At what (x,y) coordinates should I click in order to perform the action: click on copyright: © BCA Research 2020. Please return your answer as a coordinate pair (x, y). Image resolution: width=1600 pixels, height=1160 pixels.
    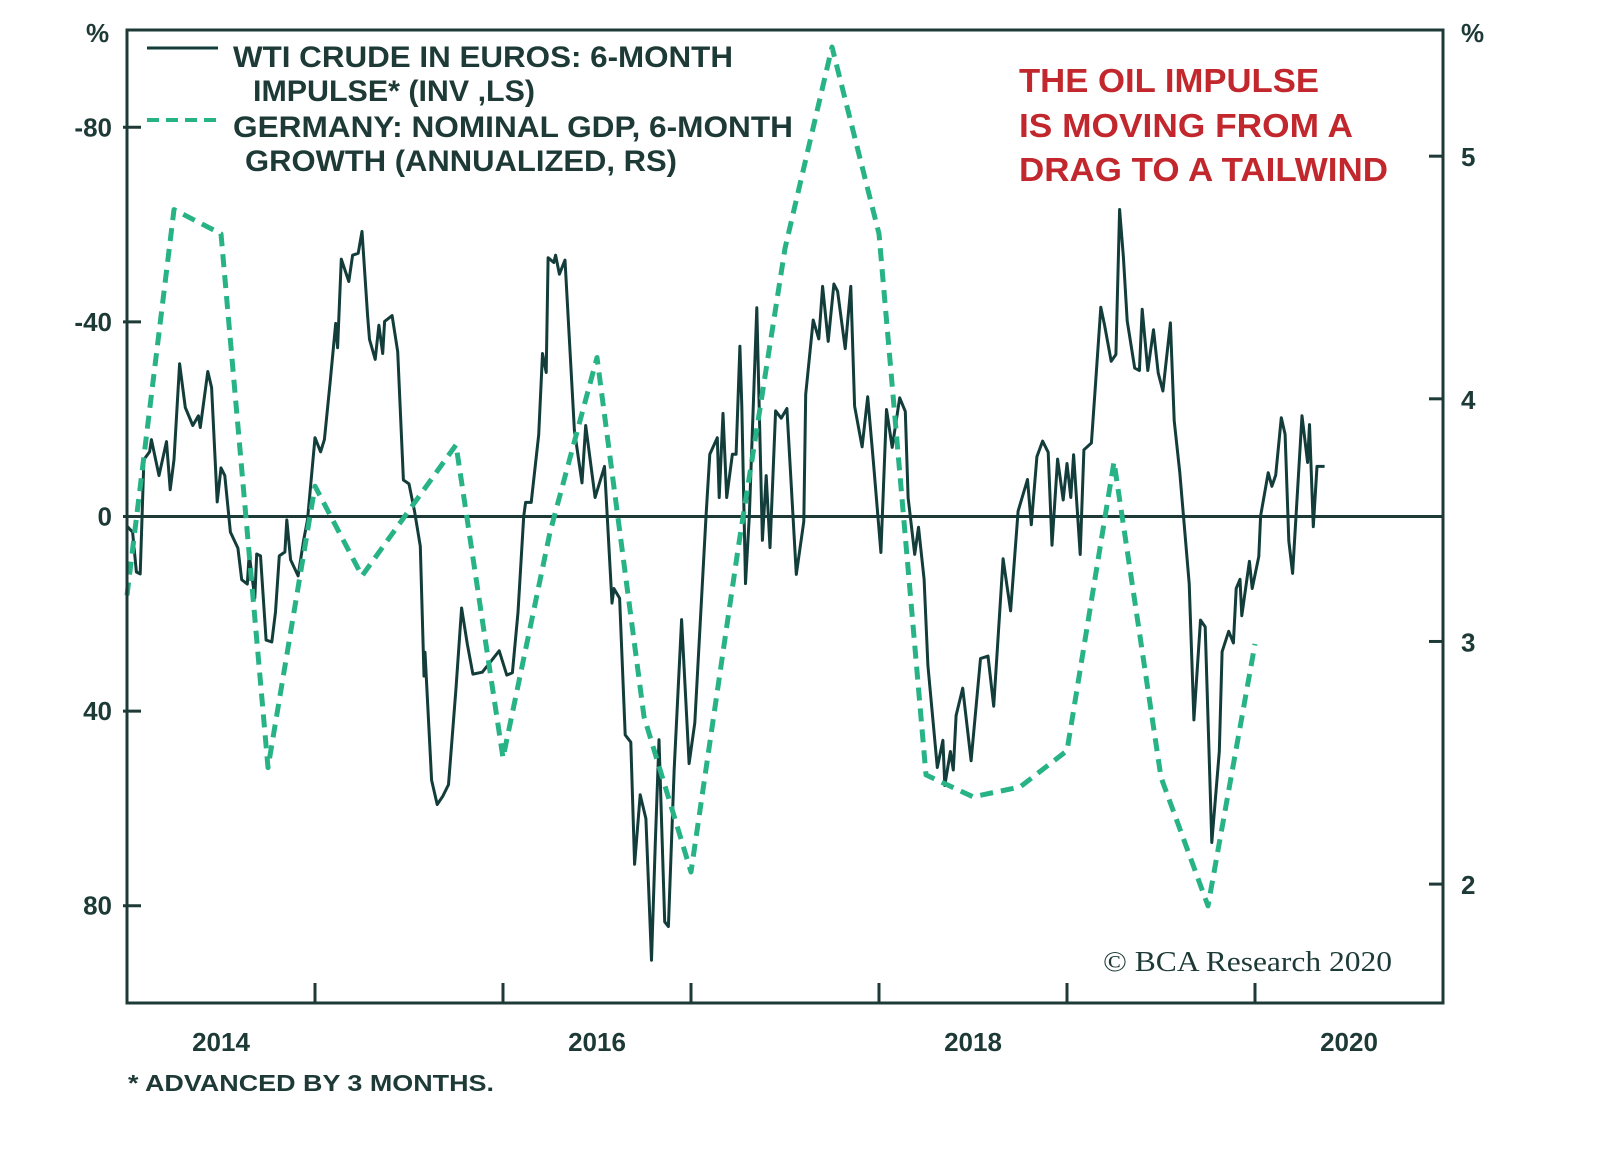
    Looking at the image, I should click on (1247, 962).